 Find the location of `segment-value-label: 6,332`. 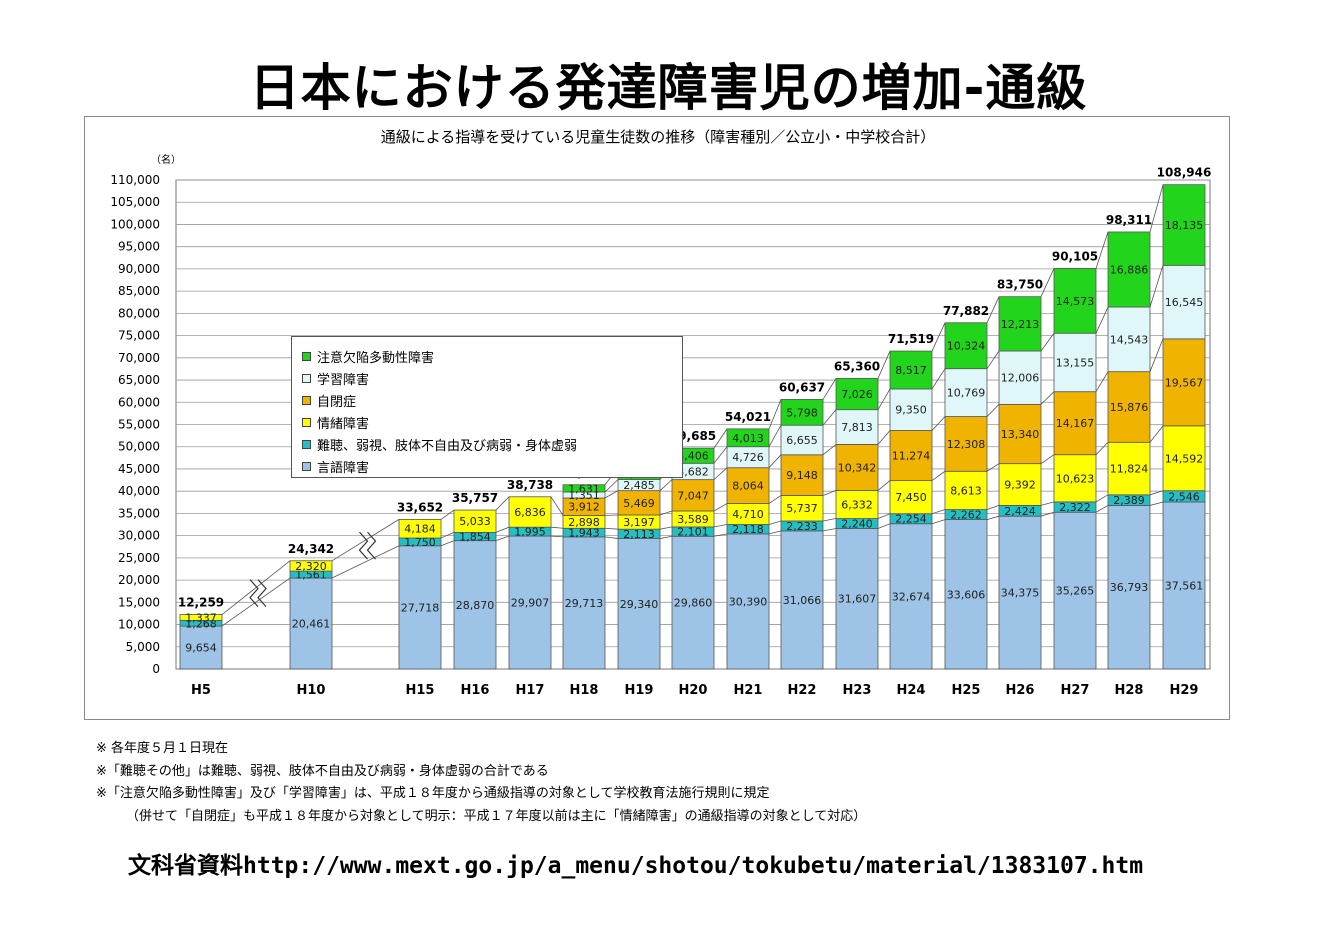

segment-value-label: 6,332 is located at coordinates (857, 504).